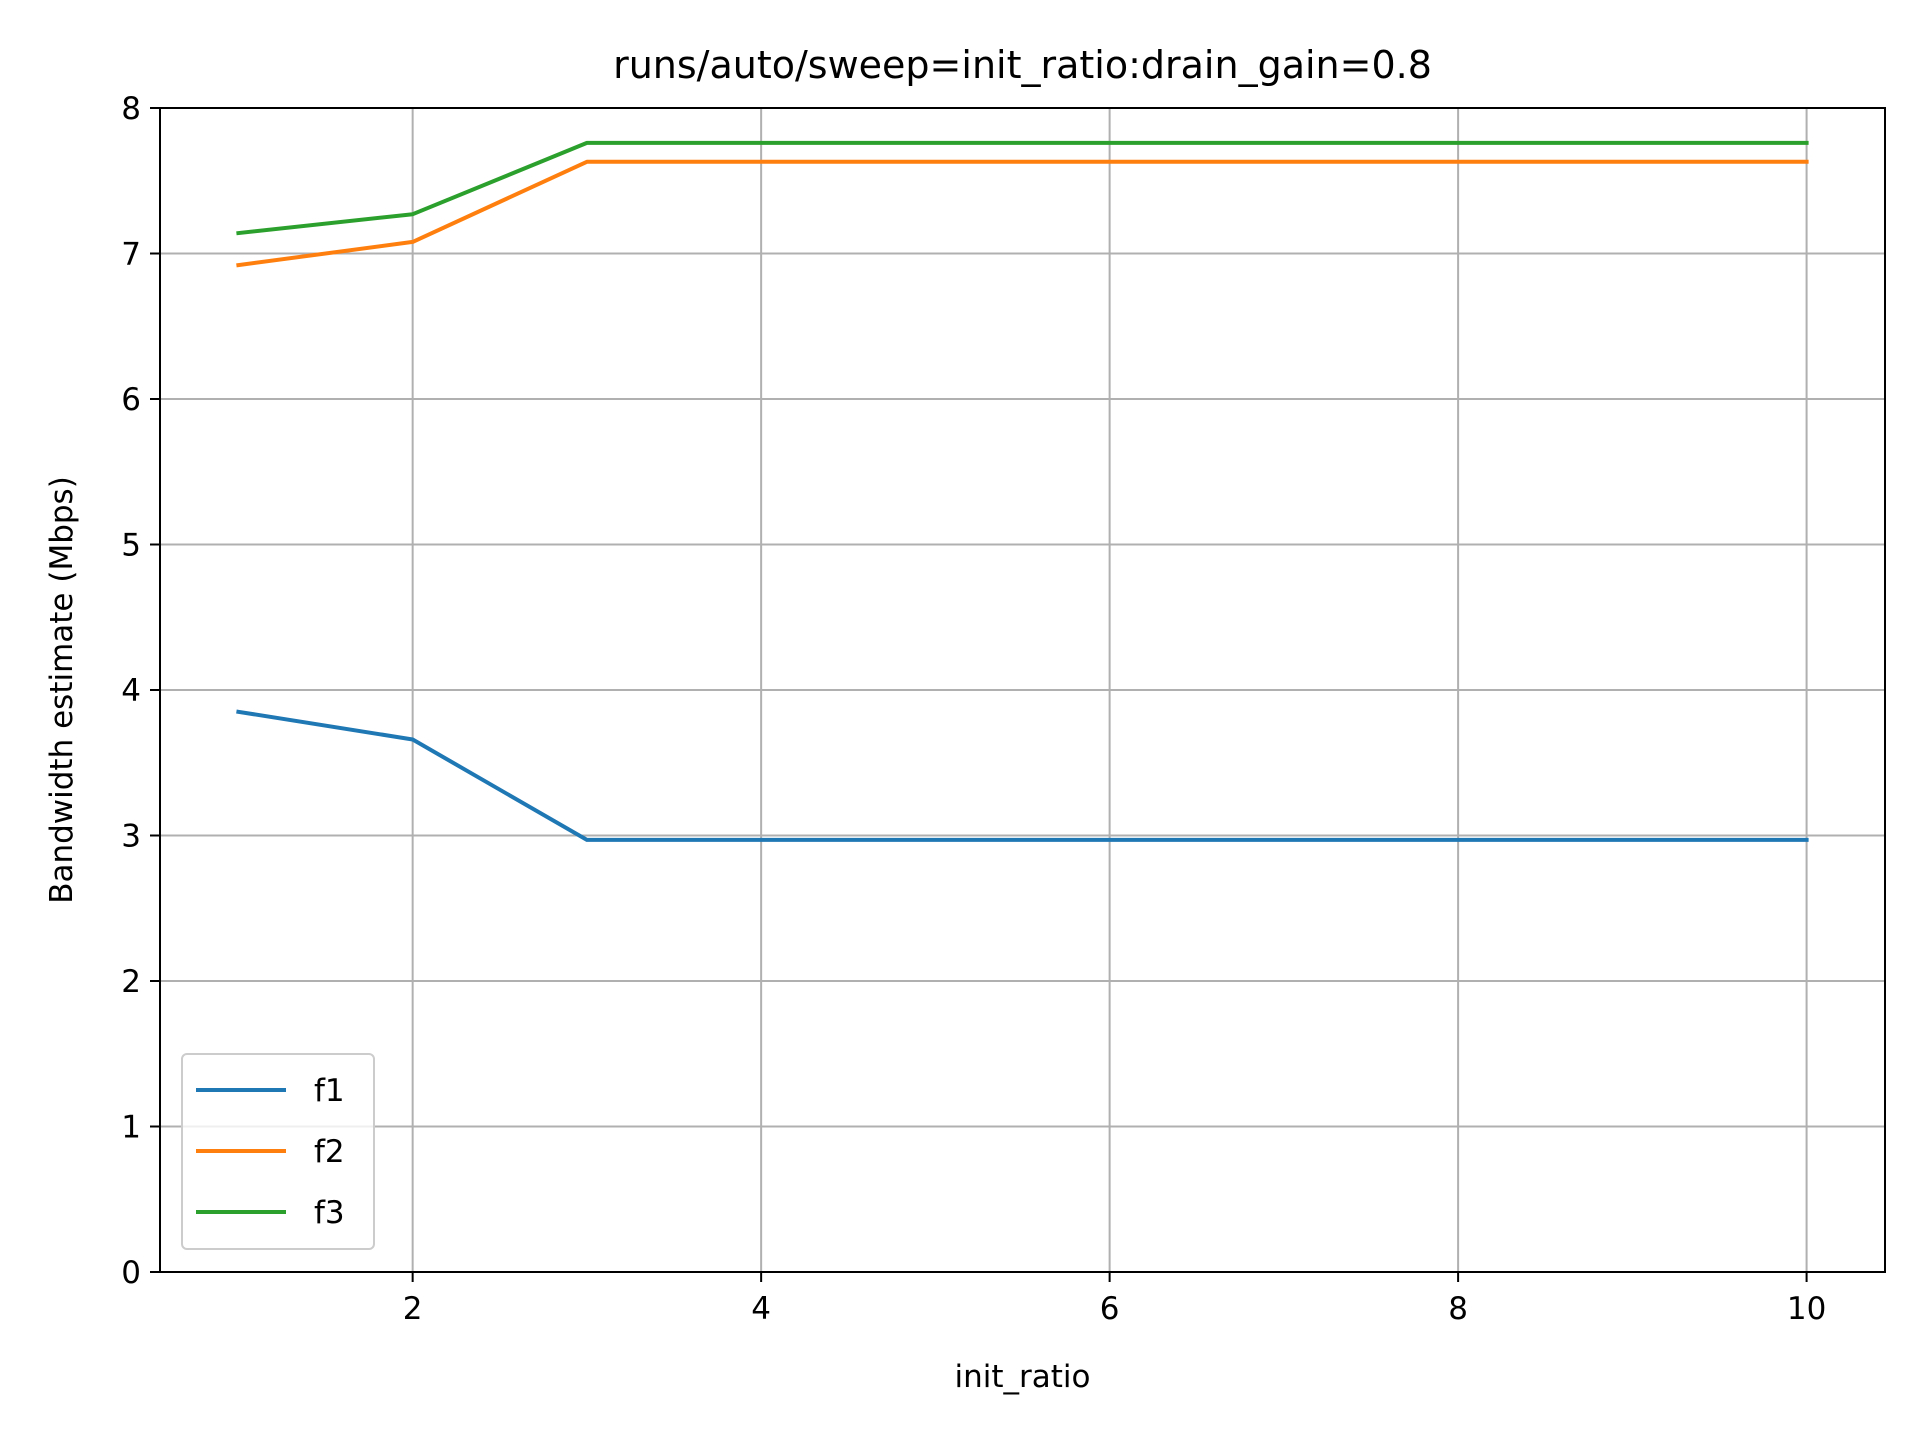  Describe the element at coordinates (131, 982) in the screenshot. I see `y-tick-label: 2` at that location.